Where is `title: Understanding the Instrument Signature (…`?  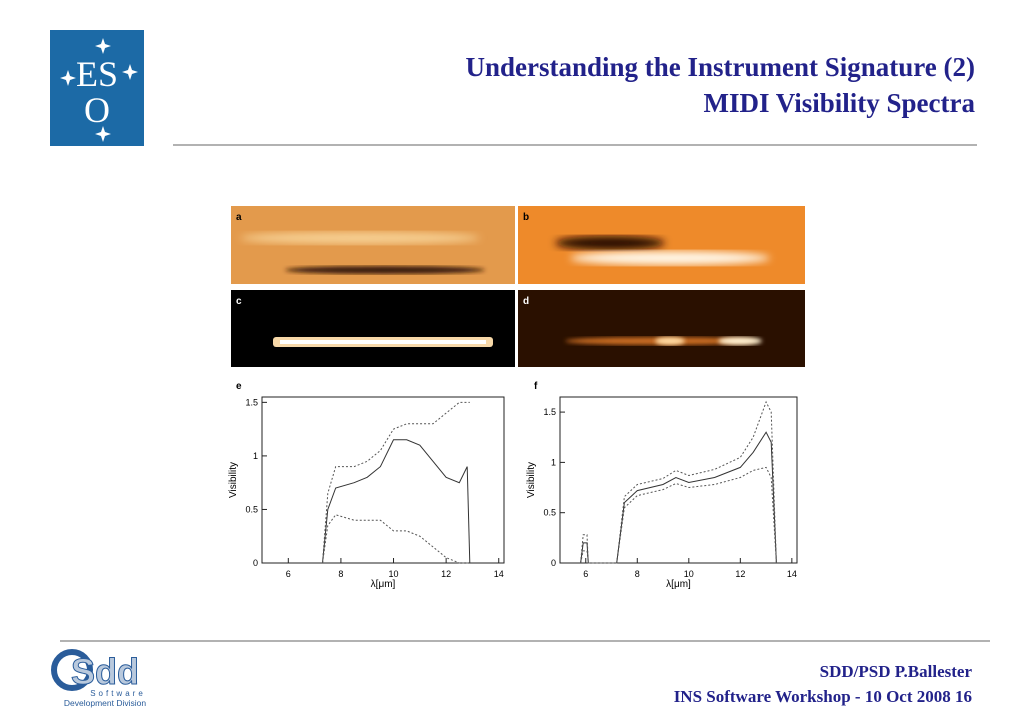 title: Understanding the Instrument Signature (… is located at coordinates (720, 67).